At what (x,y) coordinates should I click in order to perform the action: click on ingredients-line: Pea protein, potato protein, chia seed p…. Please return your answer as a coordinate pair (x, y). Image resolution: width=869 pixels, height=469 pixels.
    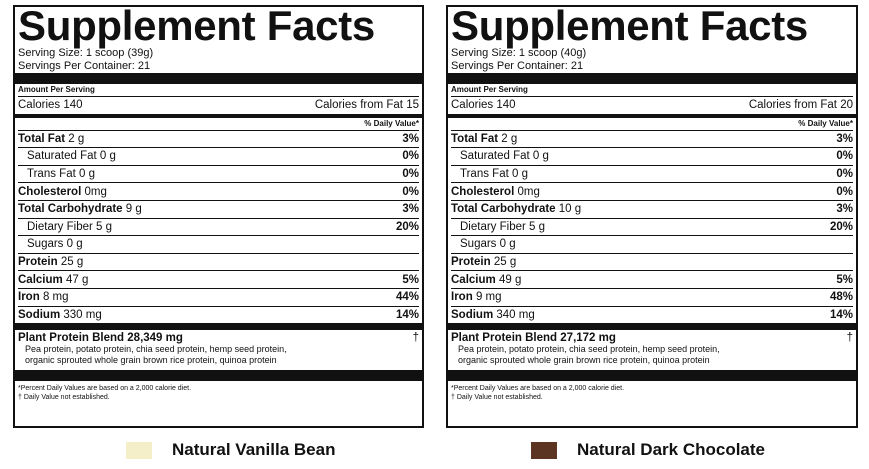
    Looking at the image, I should click on (156, 349).